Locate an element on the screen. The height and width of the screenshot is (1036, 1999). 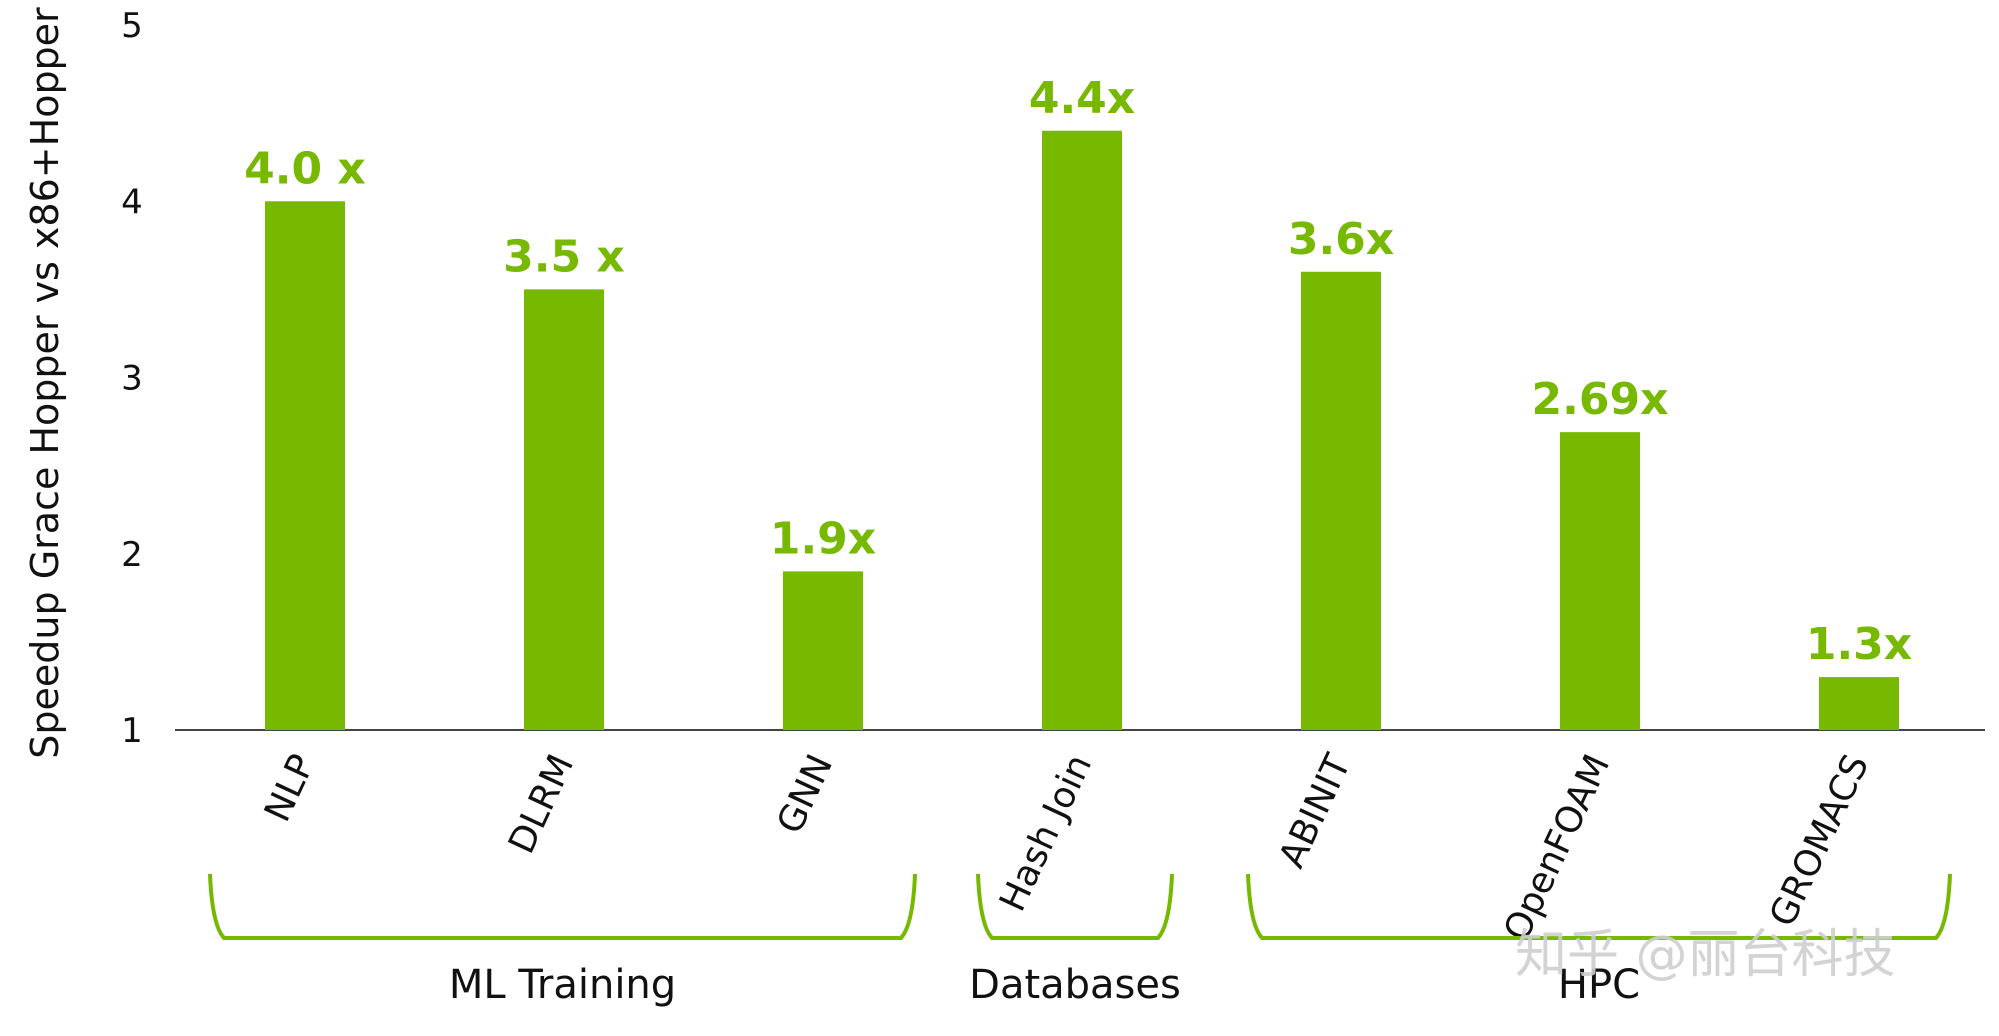
y-tick-label: 2 is located at coordinates (132, 555).